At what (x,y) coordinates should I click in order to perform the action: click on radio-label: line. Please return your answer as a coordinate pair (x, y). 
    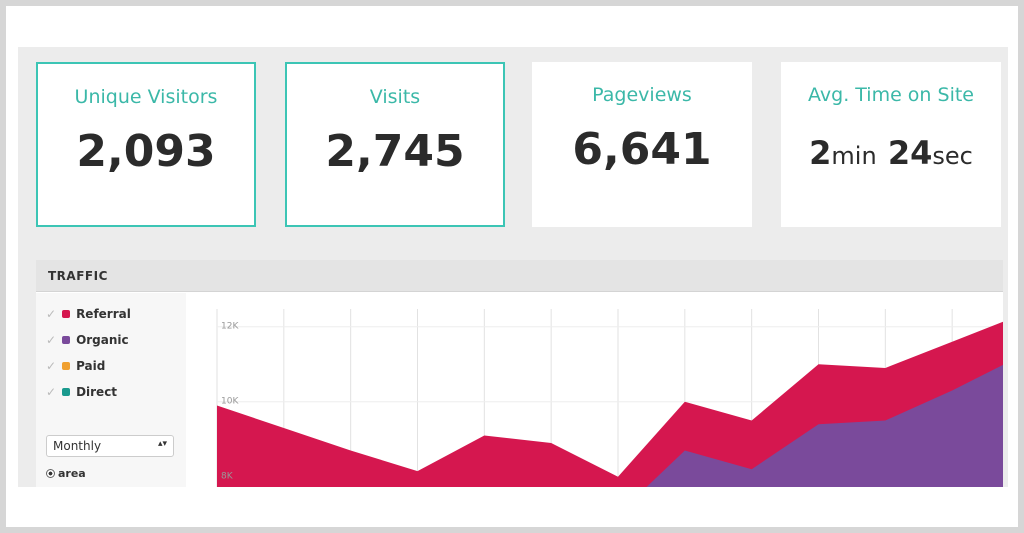
    Looking at the image, I should click on (69, 486).